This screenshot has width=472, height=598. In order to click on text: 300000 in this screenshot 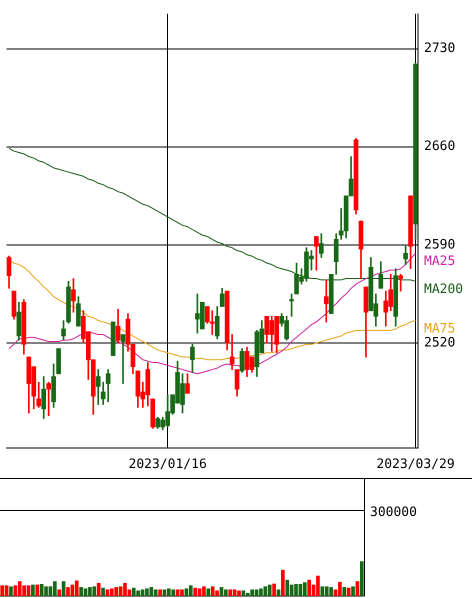, I will do `click(393, 512)`.